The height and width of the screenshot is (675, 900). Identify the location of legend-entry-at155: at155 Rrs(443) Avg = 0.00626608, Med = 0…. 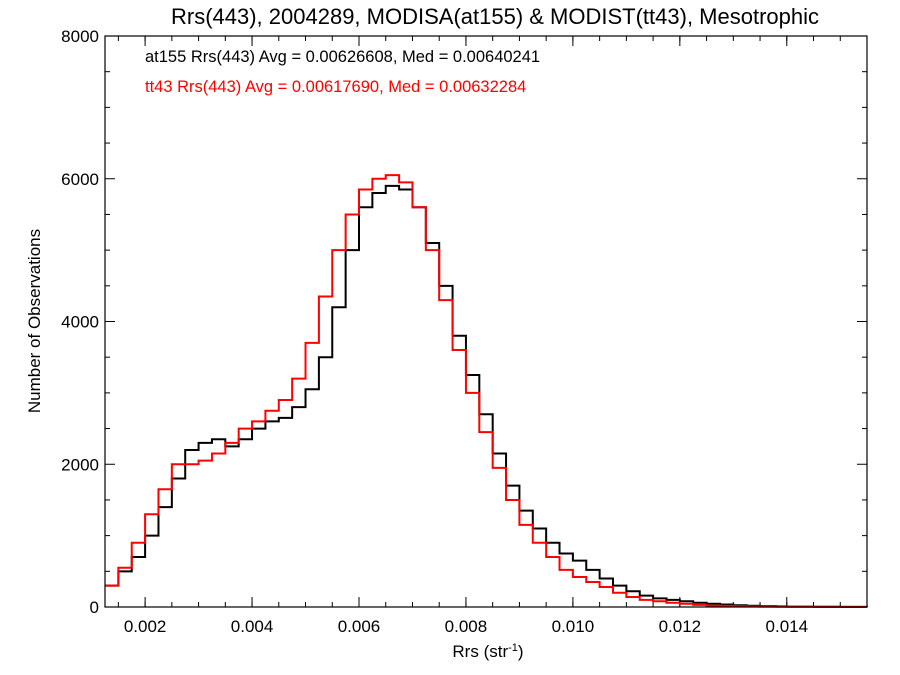
(342, 57).